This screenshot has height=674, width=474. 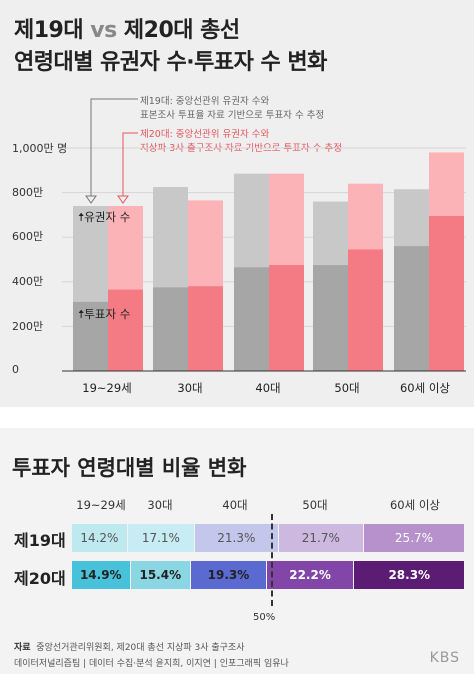 I want to click on xtick-40s: 40대, so click(x=268, y=388).